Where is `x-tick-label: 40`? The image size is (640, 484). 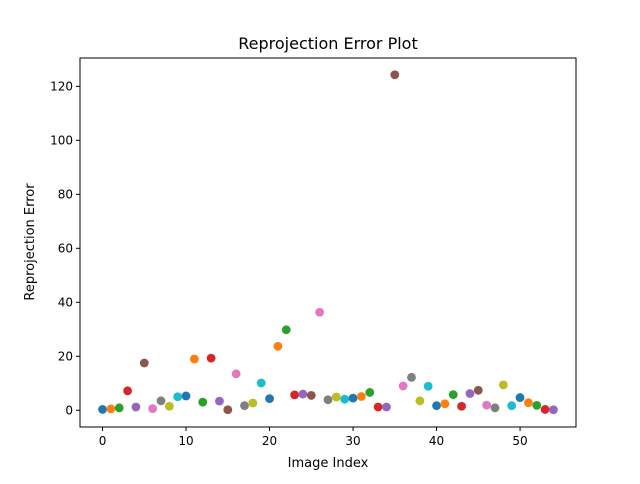 x-tick-label: 40 is located at coordinates (436, 441).